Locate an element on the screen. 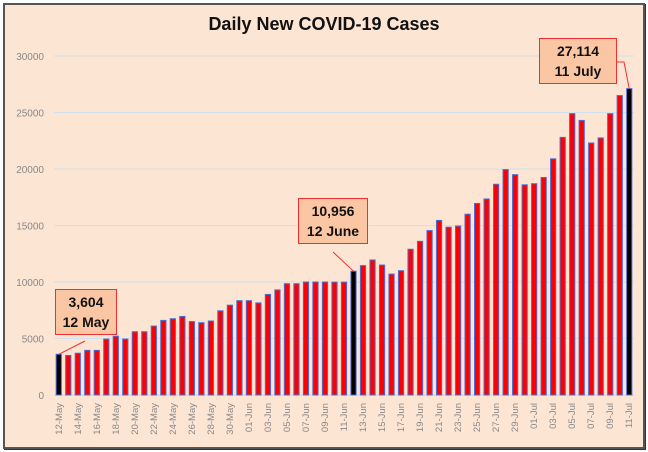 The width and height of the screenshot is (648, 452). annotation-label: 11 July is located at coordinates (578, 71).